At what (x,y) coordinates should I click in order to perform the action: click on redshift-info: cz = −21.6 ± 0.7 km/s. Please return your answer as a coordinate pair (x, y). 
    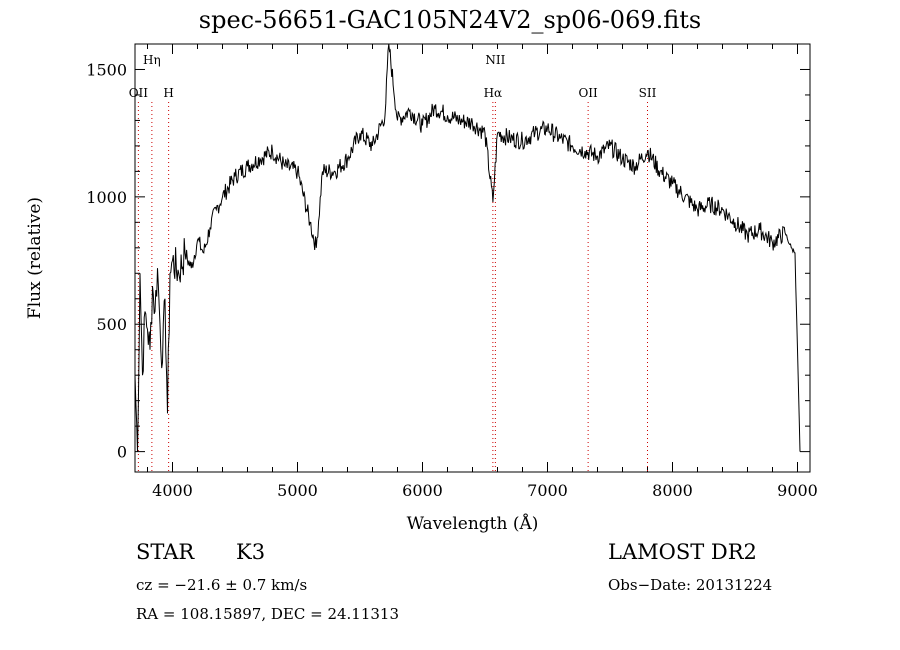
    Looking at the image, I should click on (222, 585).